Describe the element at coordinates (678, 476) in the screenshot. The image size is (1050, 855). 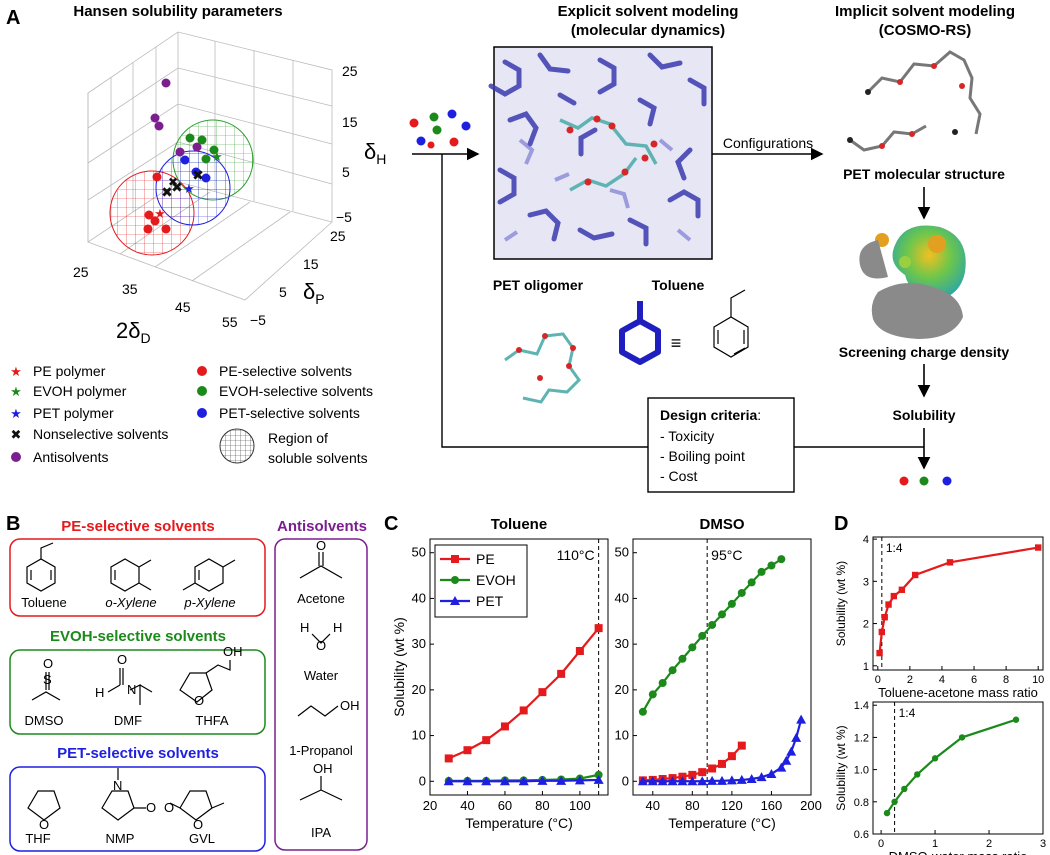
I see `svg-text: - Cost` at that location.